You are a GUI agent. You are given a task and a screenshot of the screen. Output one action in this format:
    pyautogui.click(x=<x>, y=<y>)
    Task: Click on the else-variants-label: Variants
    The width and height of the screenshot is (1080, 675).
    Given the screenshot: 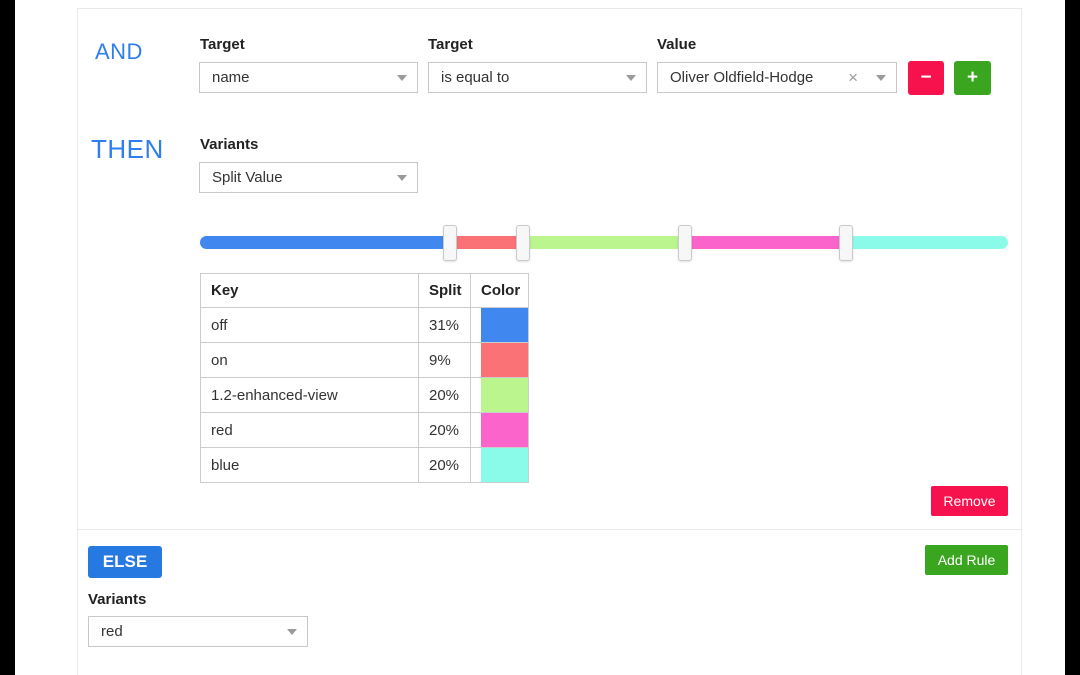 What is the action you would take?
    pyautogui.click(x=117, y=599)
    